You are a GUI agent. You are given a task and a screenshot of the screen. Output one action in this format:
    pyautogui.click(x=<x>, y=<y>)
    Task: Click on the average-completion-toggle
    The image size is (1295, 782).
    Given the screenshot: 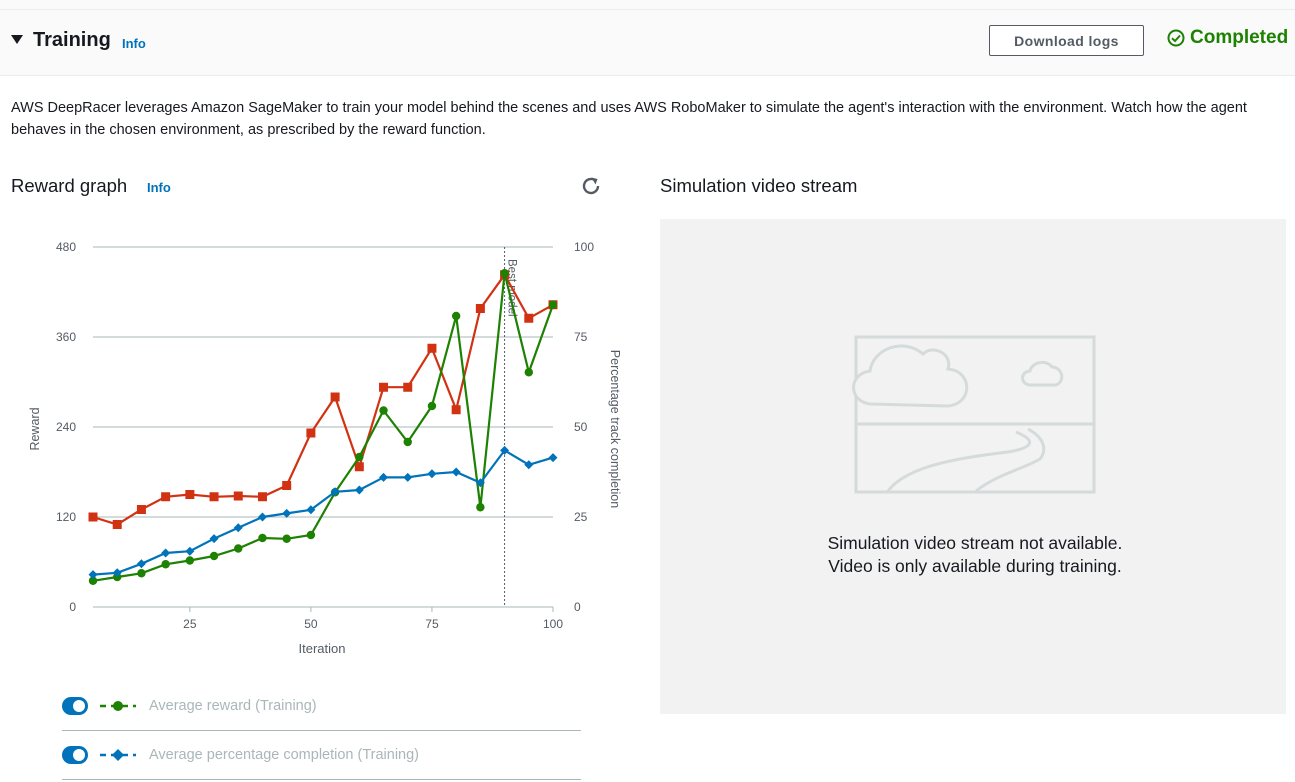 What is the action you would take?
    pyautogui.click(x=75, y=755)
    